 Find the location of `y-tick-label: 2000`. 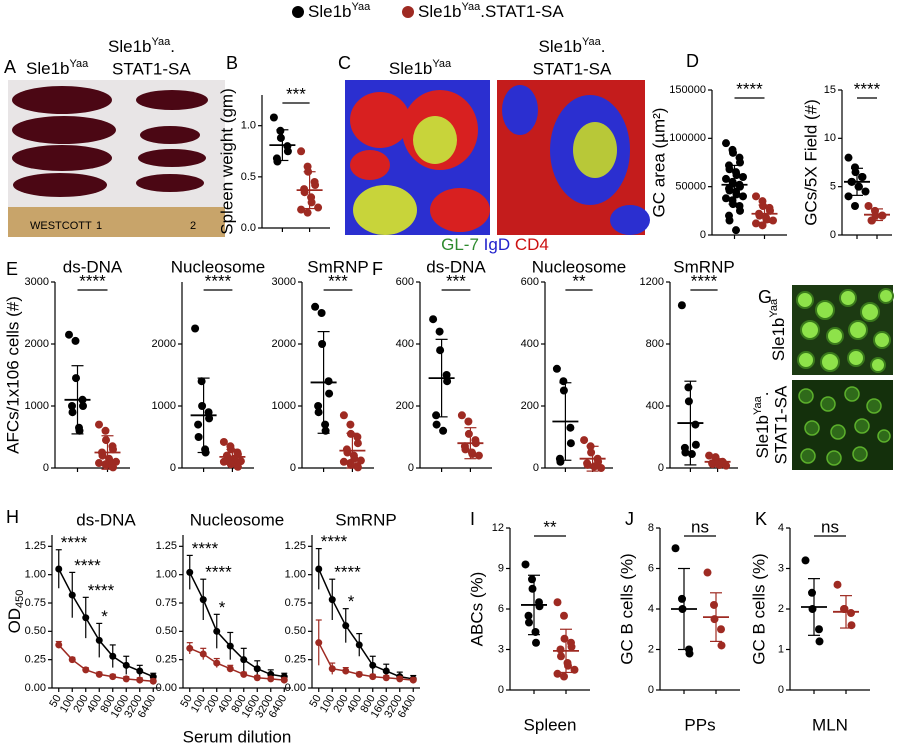

y-tick-label: 2000 is located at coordinates (284, 344).